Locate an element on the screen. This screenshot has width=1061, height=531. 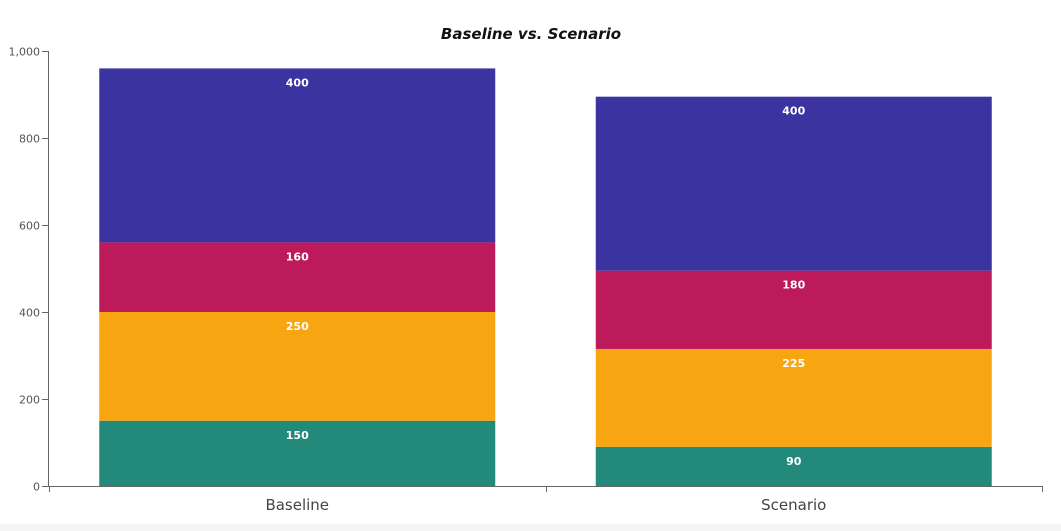
y-tick-label: 1,000 is located at coordinates (25, 52).